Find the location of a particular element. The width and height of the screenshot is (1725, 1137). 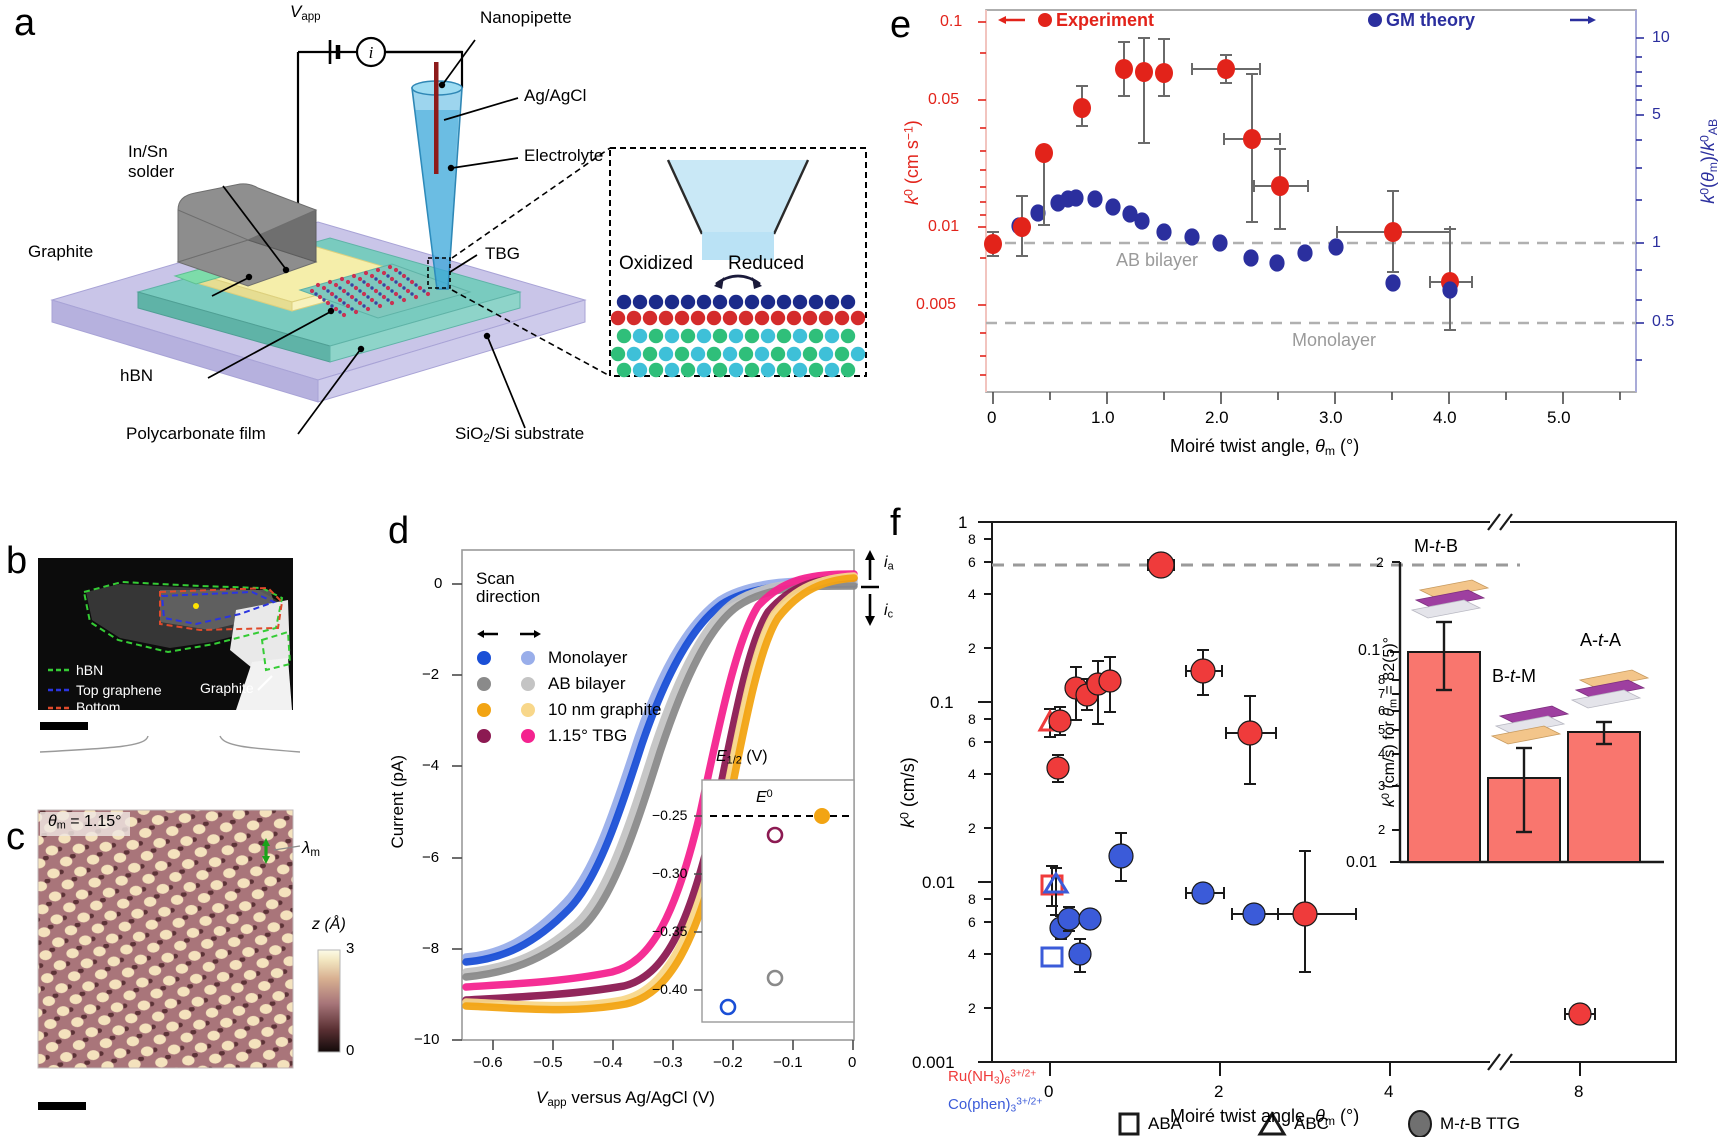

panel-f-inset-ytick-5: 5 is located at coordinates (1382, 729).